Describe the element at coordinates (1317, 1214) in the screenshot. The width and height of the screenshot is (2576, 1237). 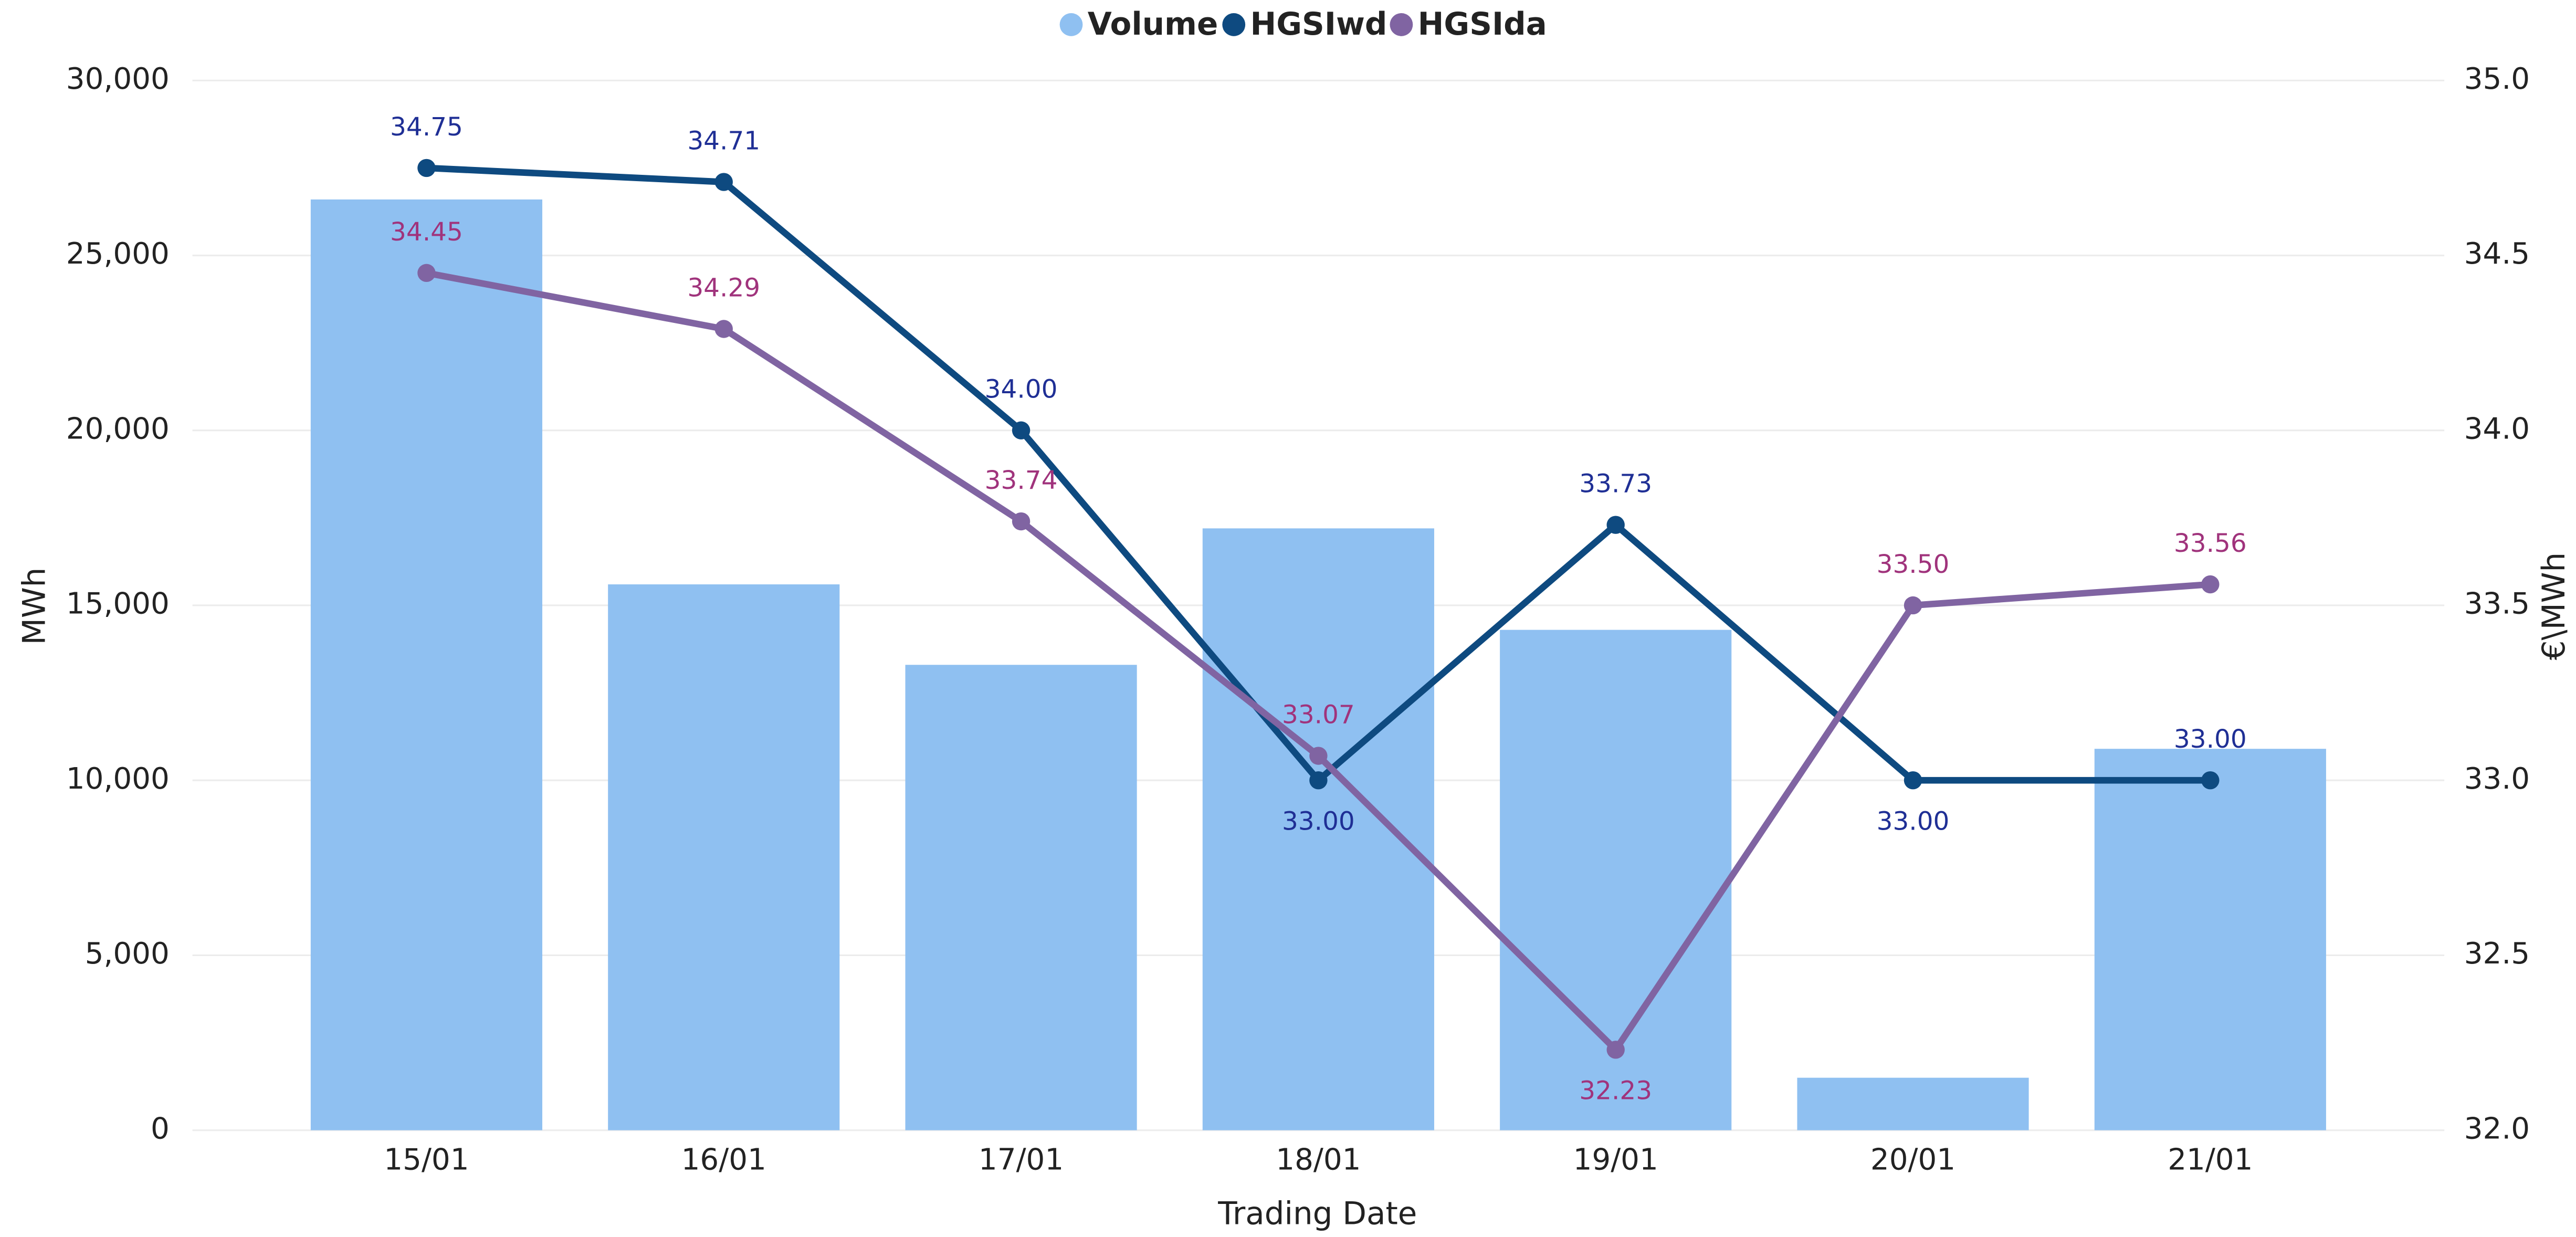
I see `x-axis-title: Trading Date` at that location.